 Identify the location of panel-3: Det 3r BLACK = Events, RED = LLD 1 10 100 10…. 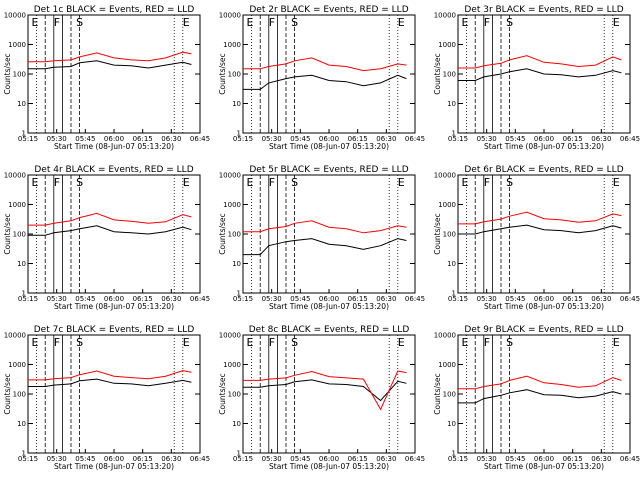
(536, 78).